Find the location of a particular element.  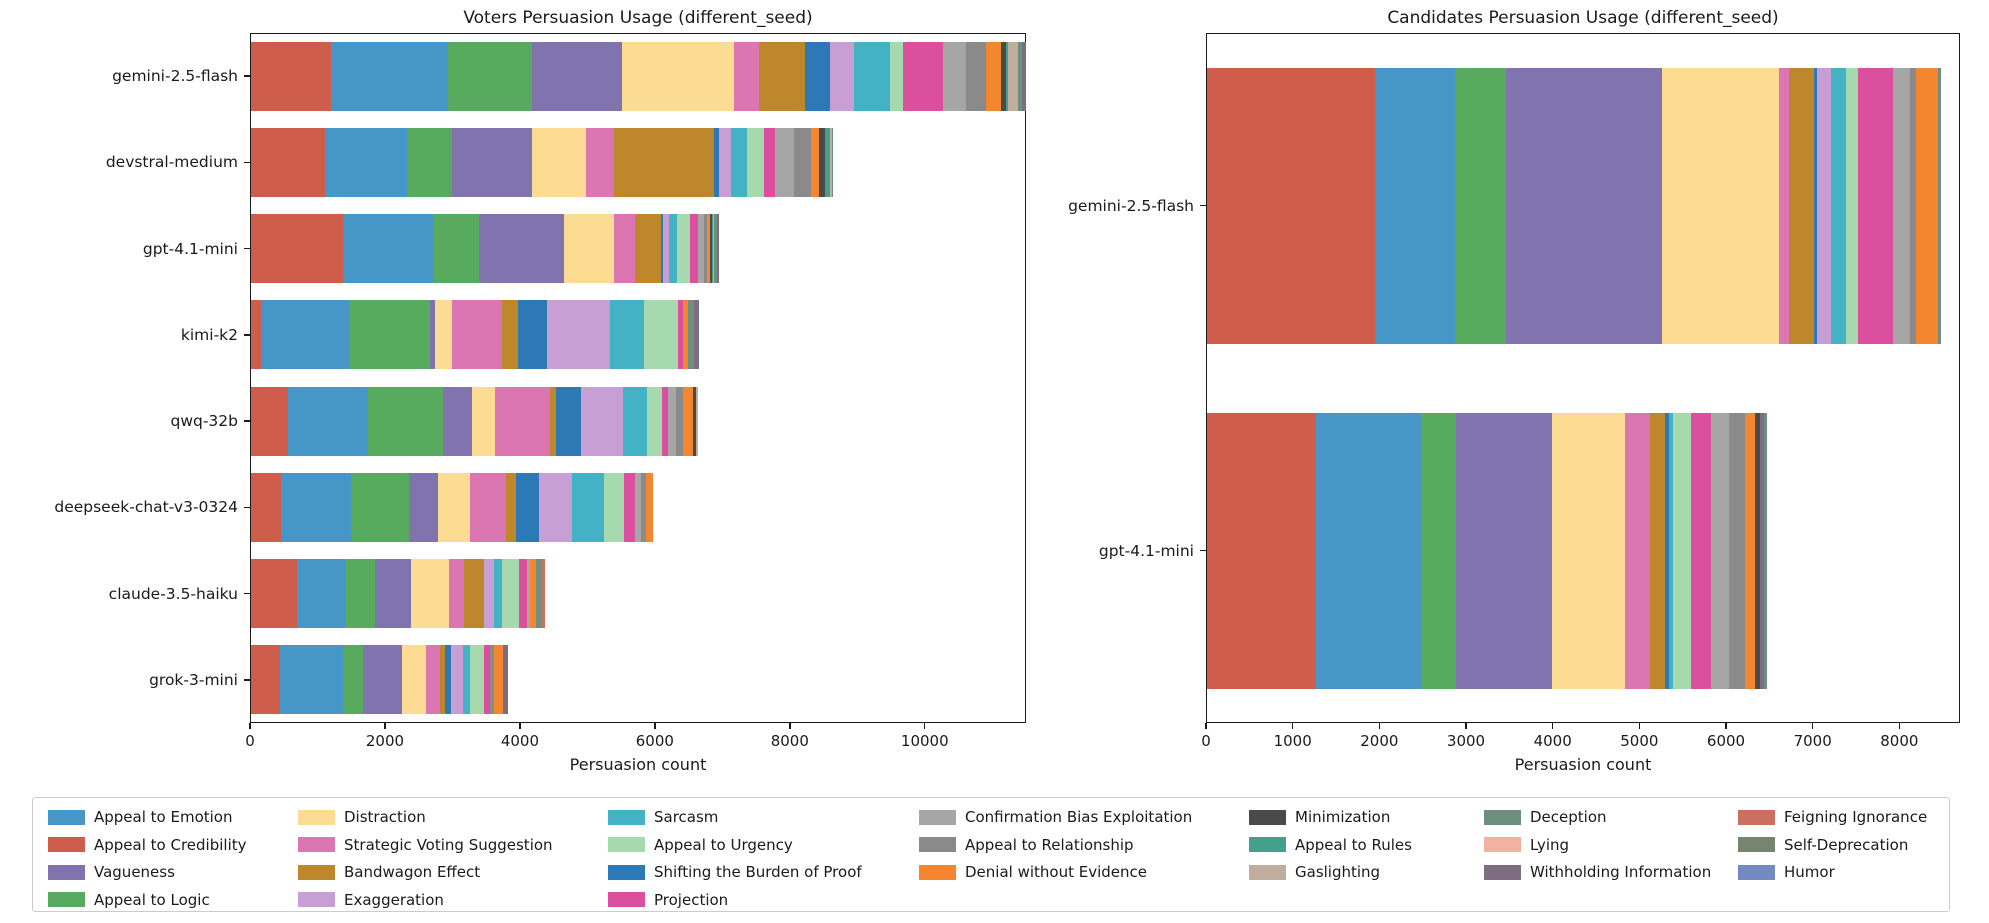

legend-item-Appeal to Logic: Appeal to Logic is located at coordinates (129, 900).